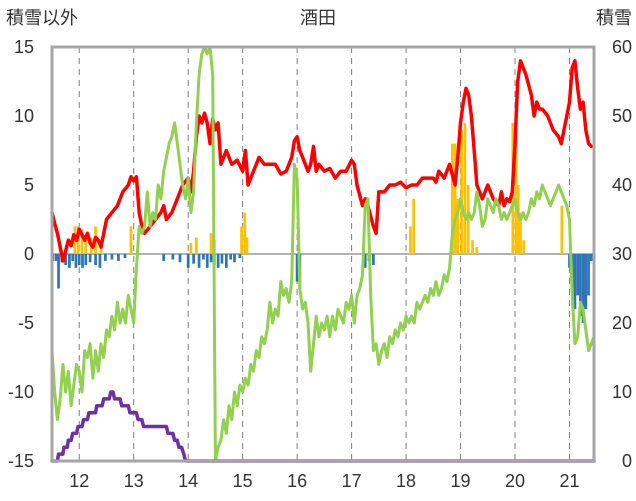 This screenshot has height=501, width=636. Describe the element at coordinates (318, 18) in the screenshot. I see `chart-title: 酒田` at that location.